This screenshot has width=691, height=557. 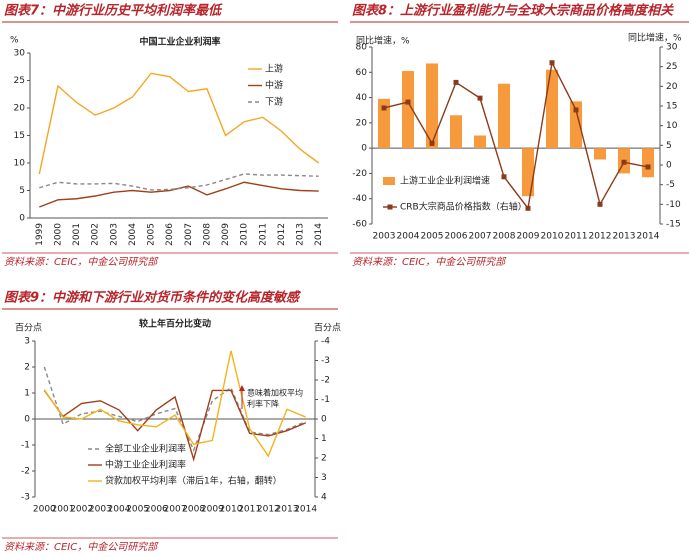 What do you see at coordinates (672, 48) in the screenshot?
I see `y2-tick-label: 30` at bounding box center [672, 48].